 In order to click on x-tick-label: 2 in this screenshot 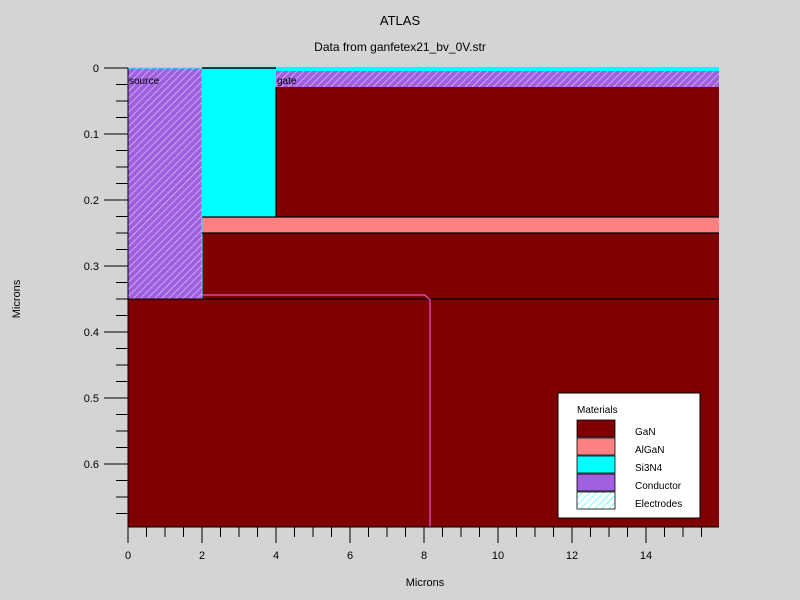, I will do `click(202, 556)`.